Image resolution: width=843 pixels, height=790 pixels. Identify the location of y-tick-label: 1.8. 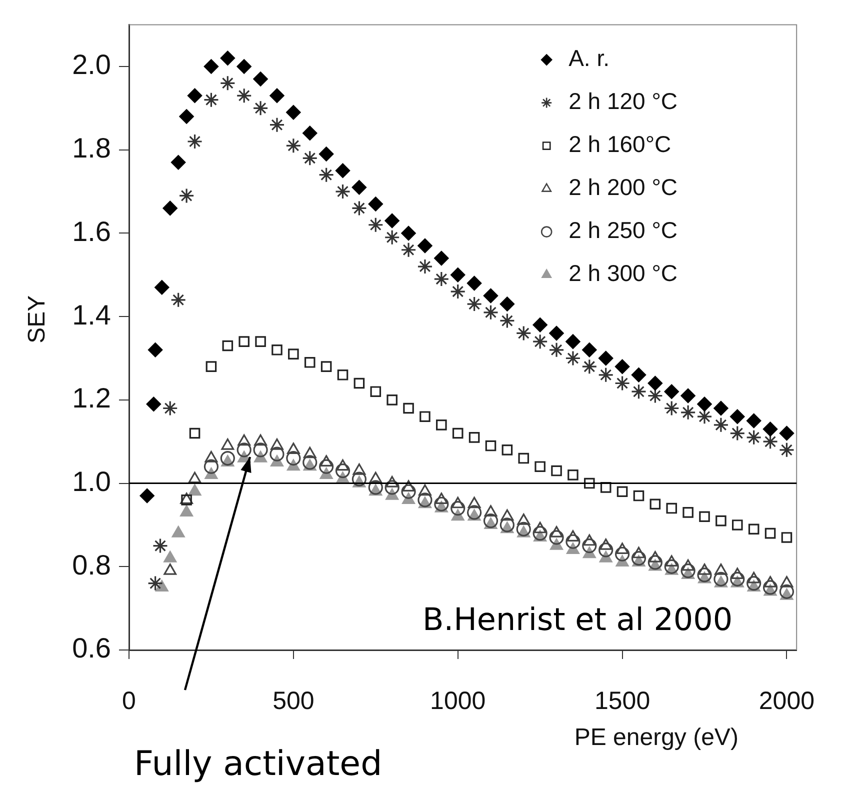
(91, 148).